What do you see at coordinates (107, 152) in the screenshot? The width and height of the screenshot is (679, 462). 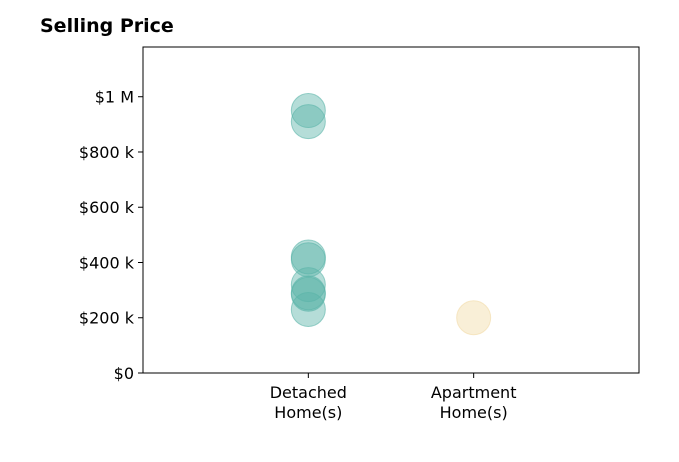 I see `y-tick-label: $800 k` at bounding box center [107, 152].